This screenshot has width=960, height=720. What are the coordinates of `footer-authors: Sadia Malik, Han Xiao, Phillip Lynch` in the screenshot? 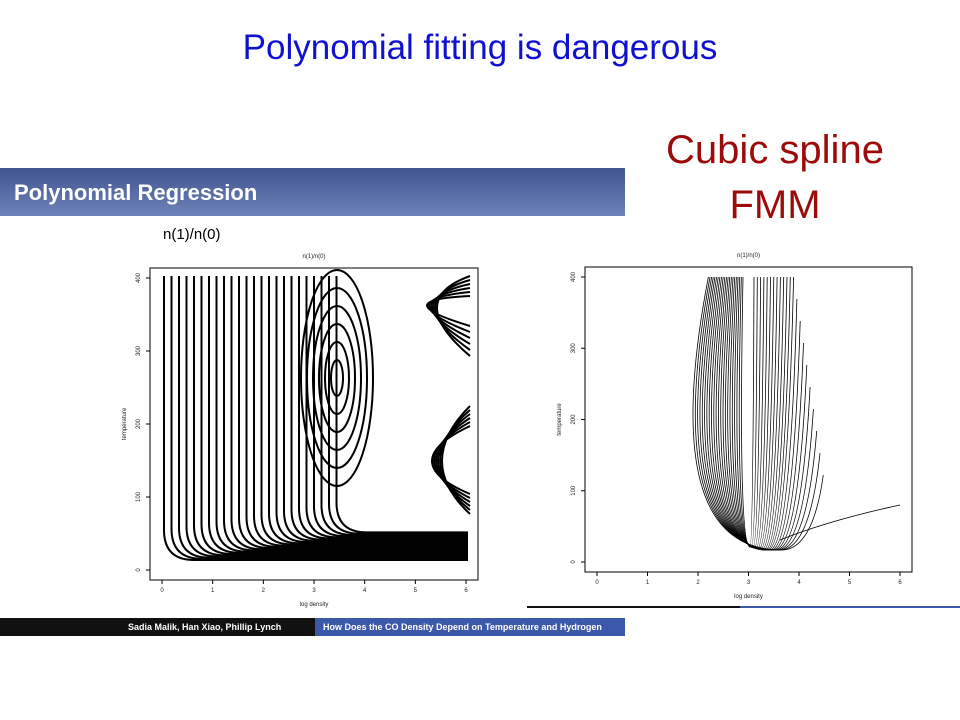 It's located at (157, 627).